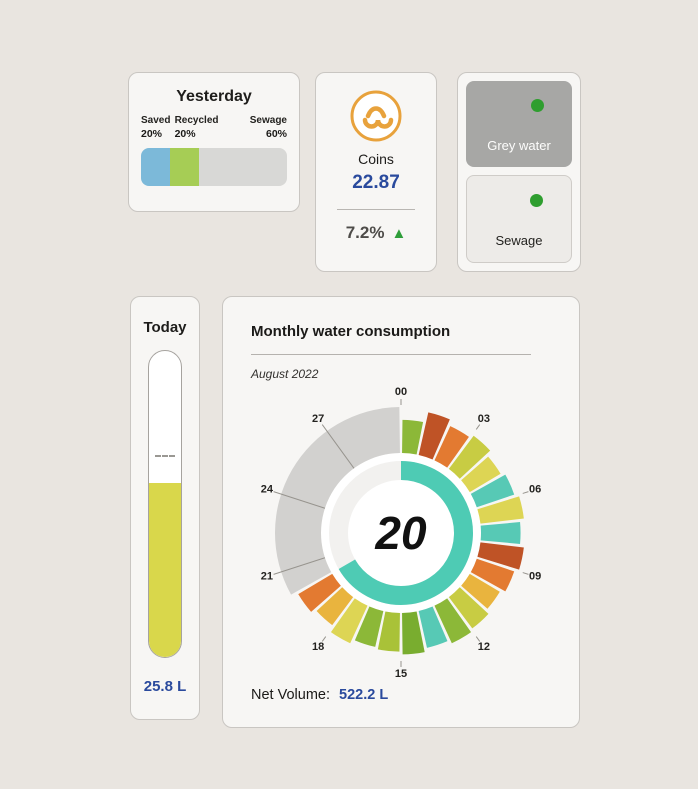 This screenshot has height=789, width=698. I want to click on yesterday-bar, so click(214, 167).